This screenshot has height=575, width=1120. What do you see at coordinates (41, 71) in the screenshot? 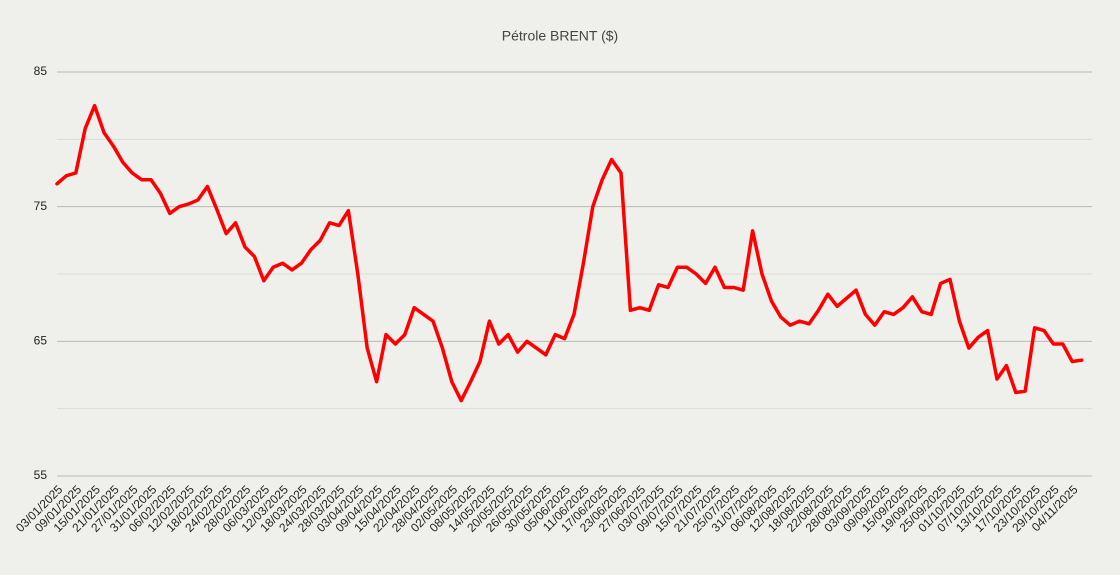
I see `y-tick-label: 85` at bounding box center [41, 71].